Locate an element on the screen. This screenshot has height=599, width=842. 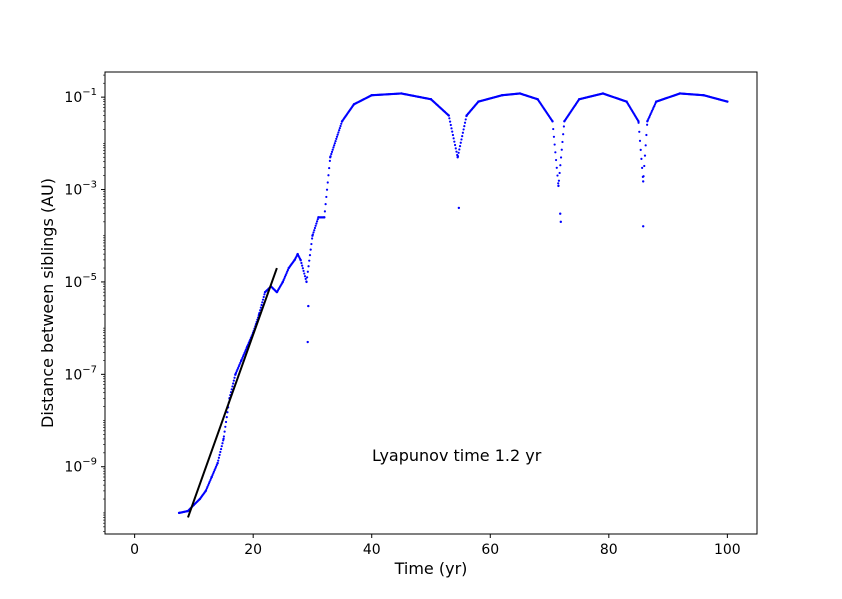
y-axis-label: Distance between siblings (AU) is located at coordinates (47, 303).